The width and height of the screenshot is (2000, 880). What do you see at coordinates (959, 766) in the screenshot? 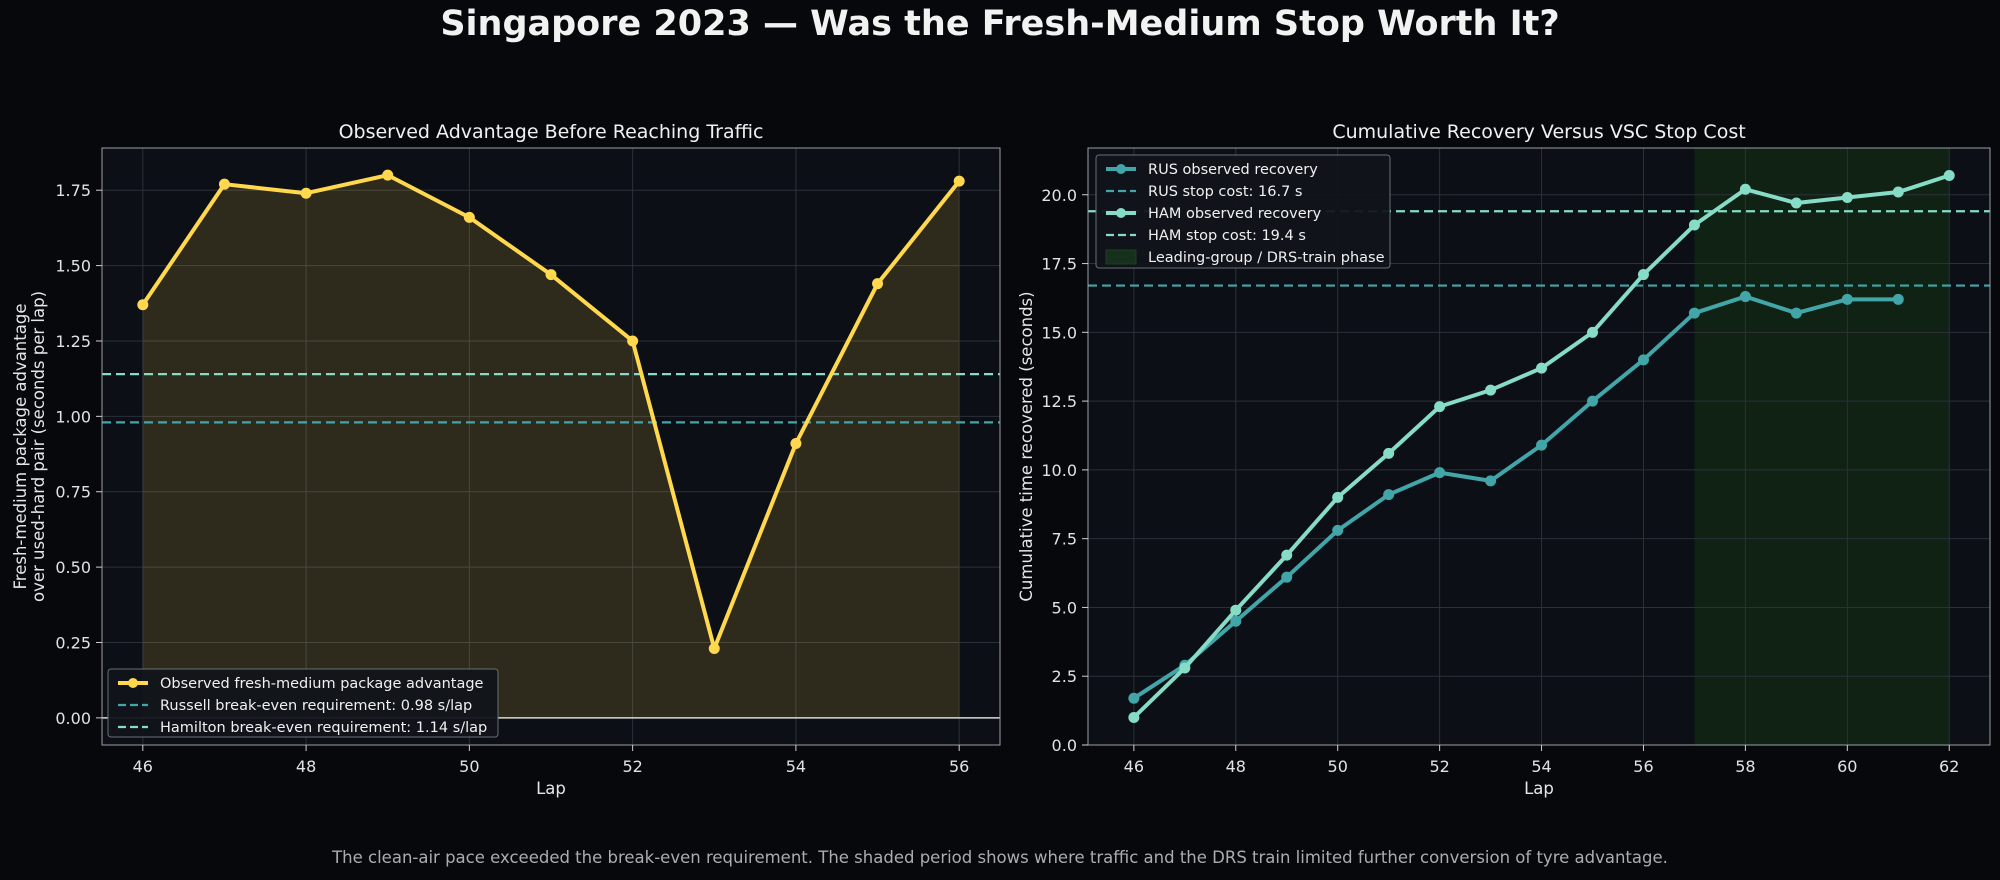
I see `x-tick-label: 56` at bounding box center [959, 766].